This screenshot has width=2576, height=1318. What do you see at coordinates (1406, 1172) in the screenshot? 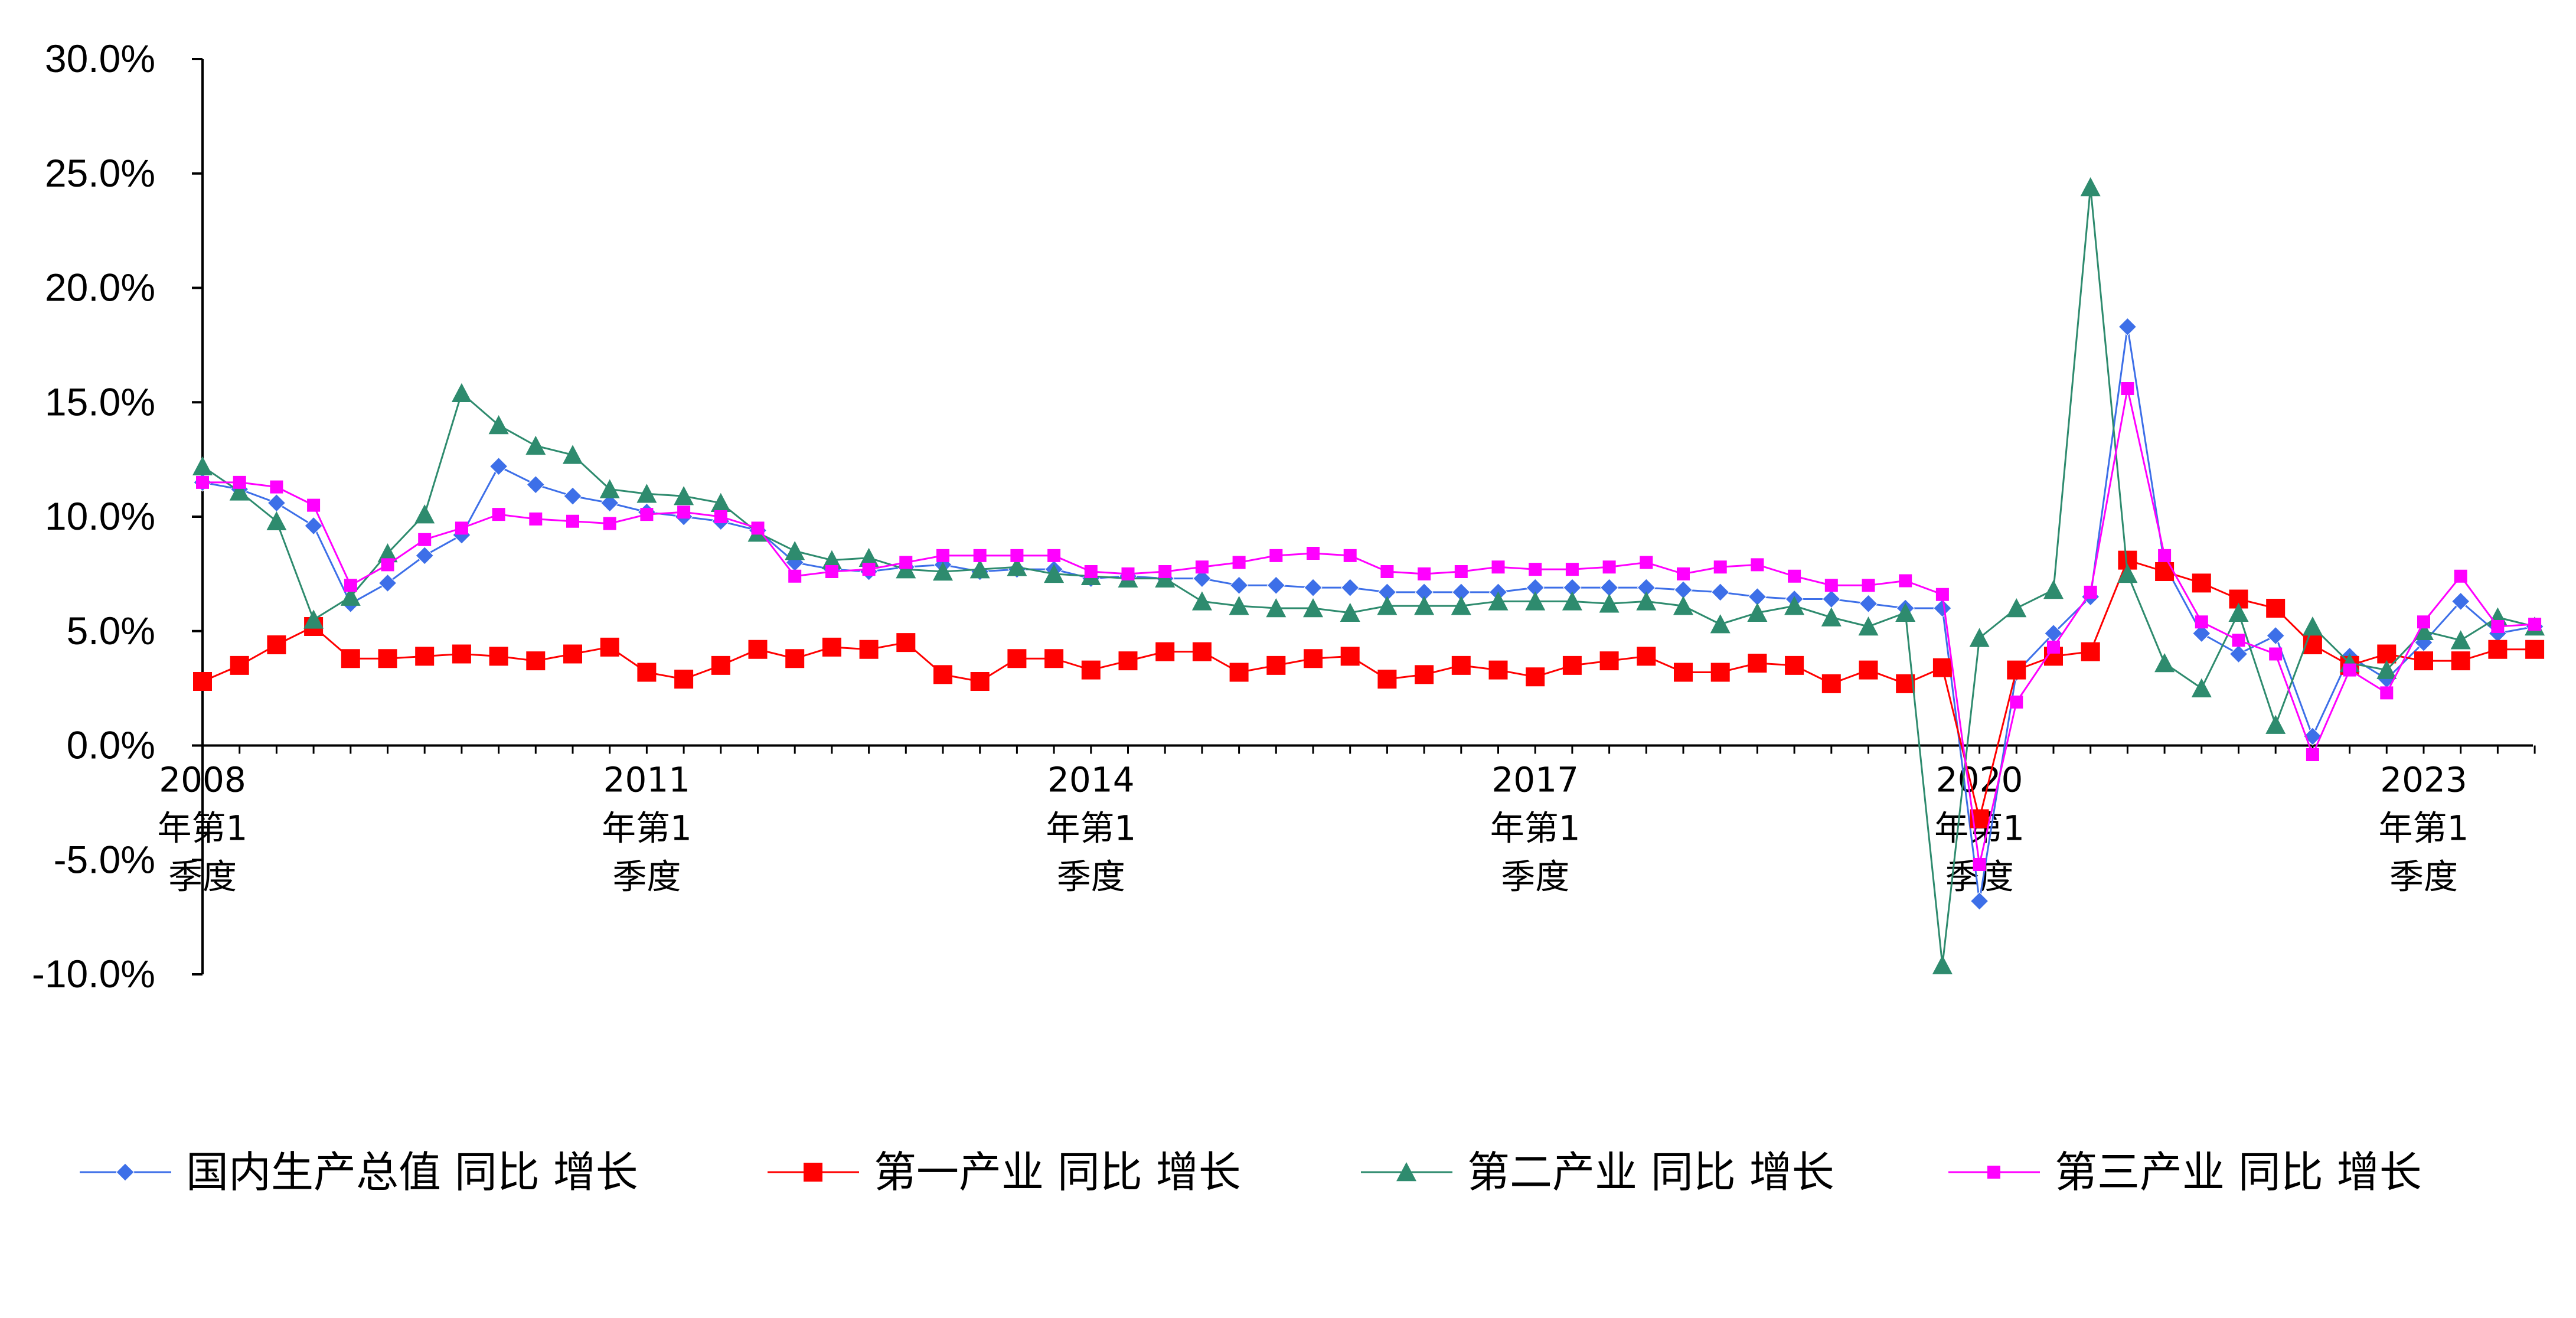
I see `legend-swatch-marker` at bounding box center [1406, 1172].